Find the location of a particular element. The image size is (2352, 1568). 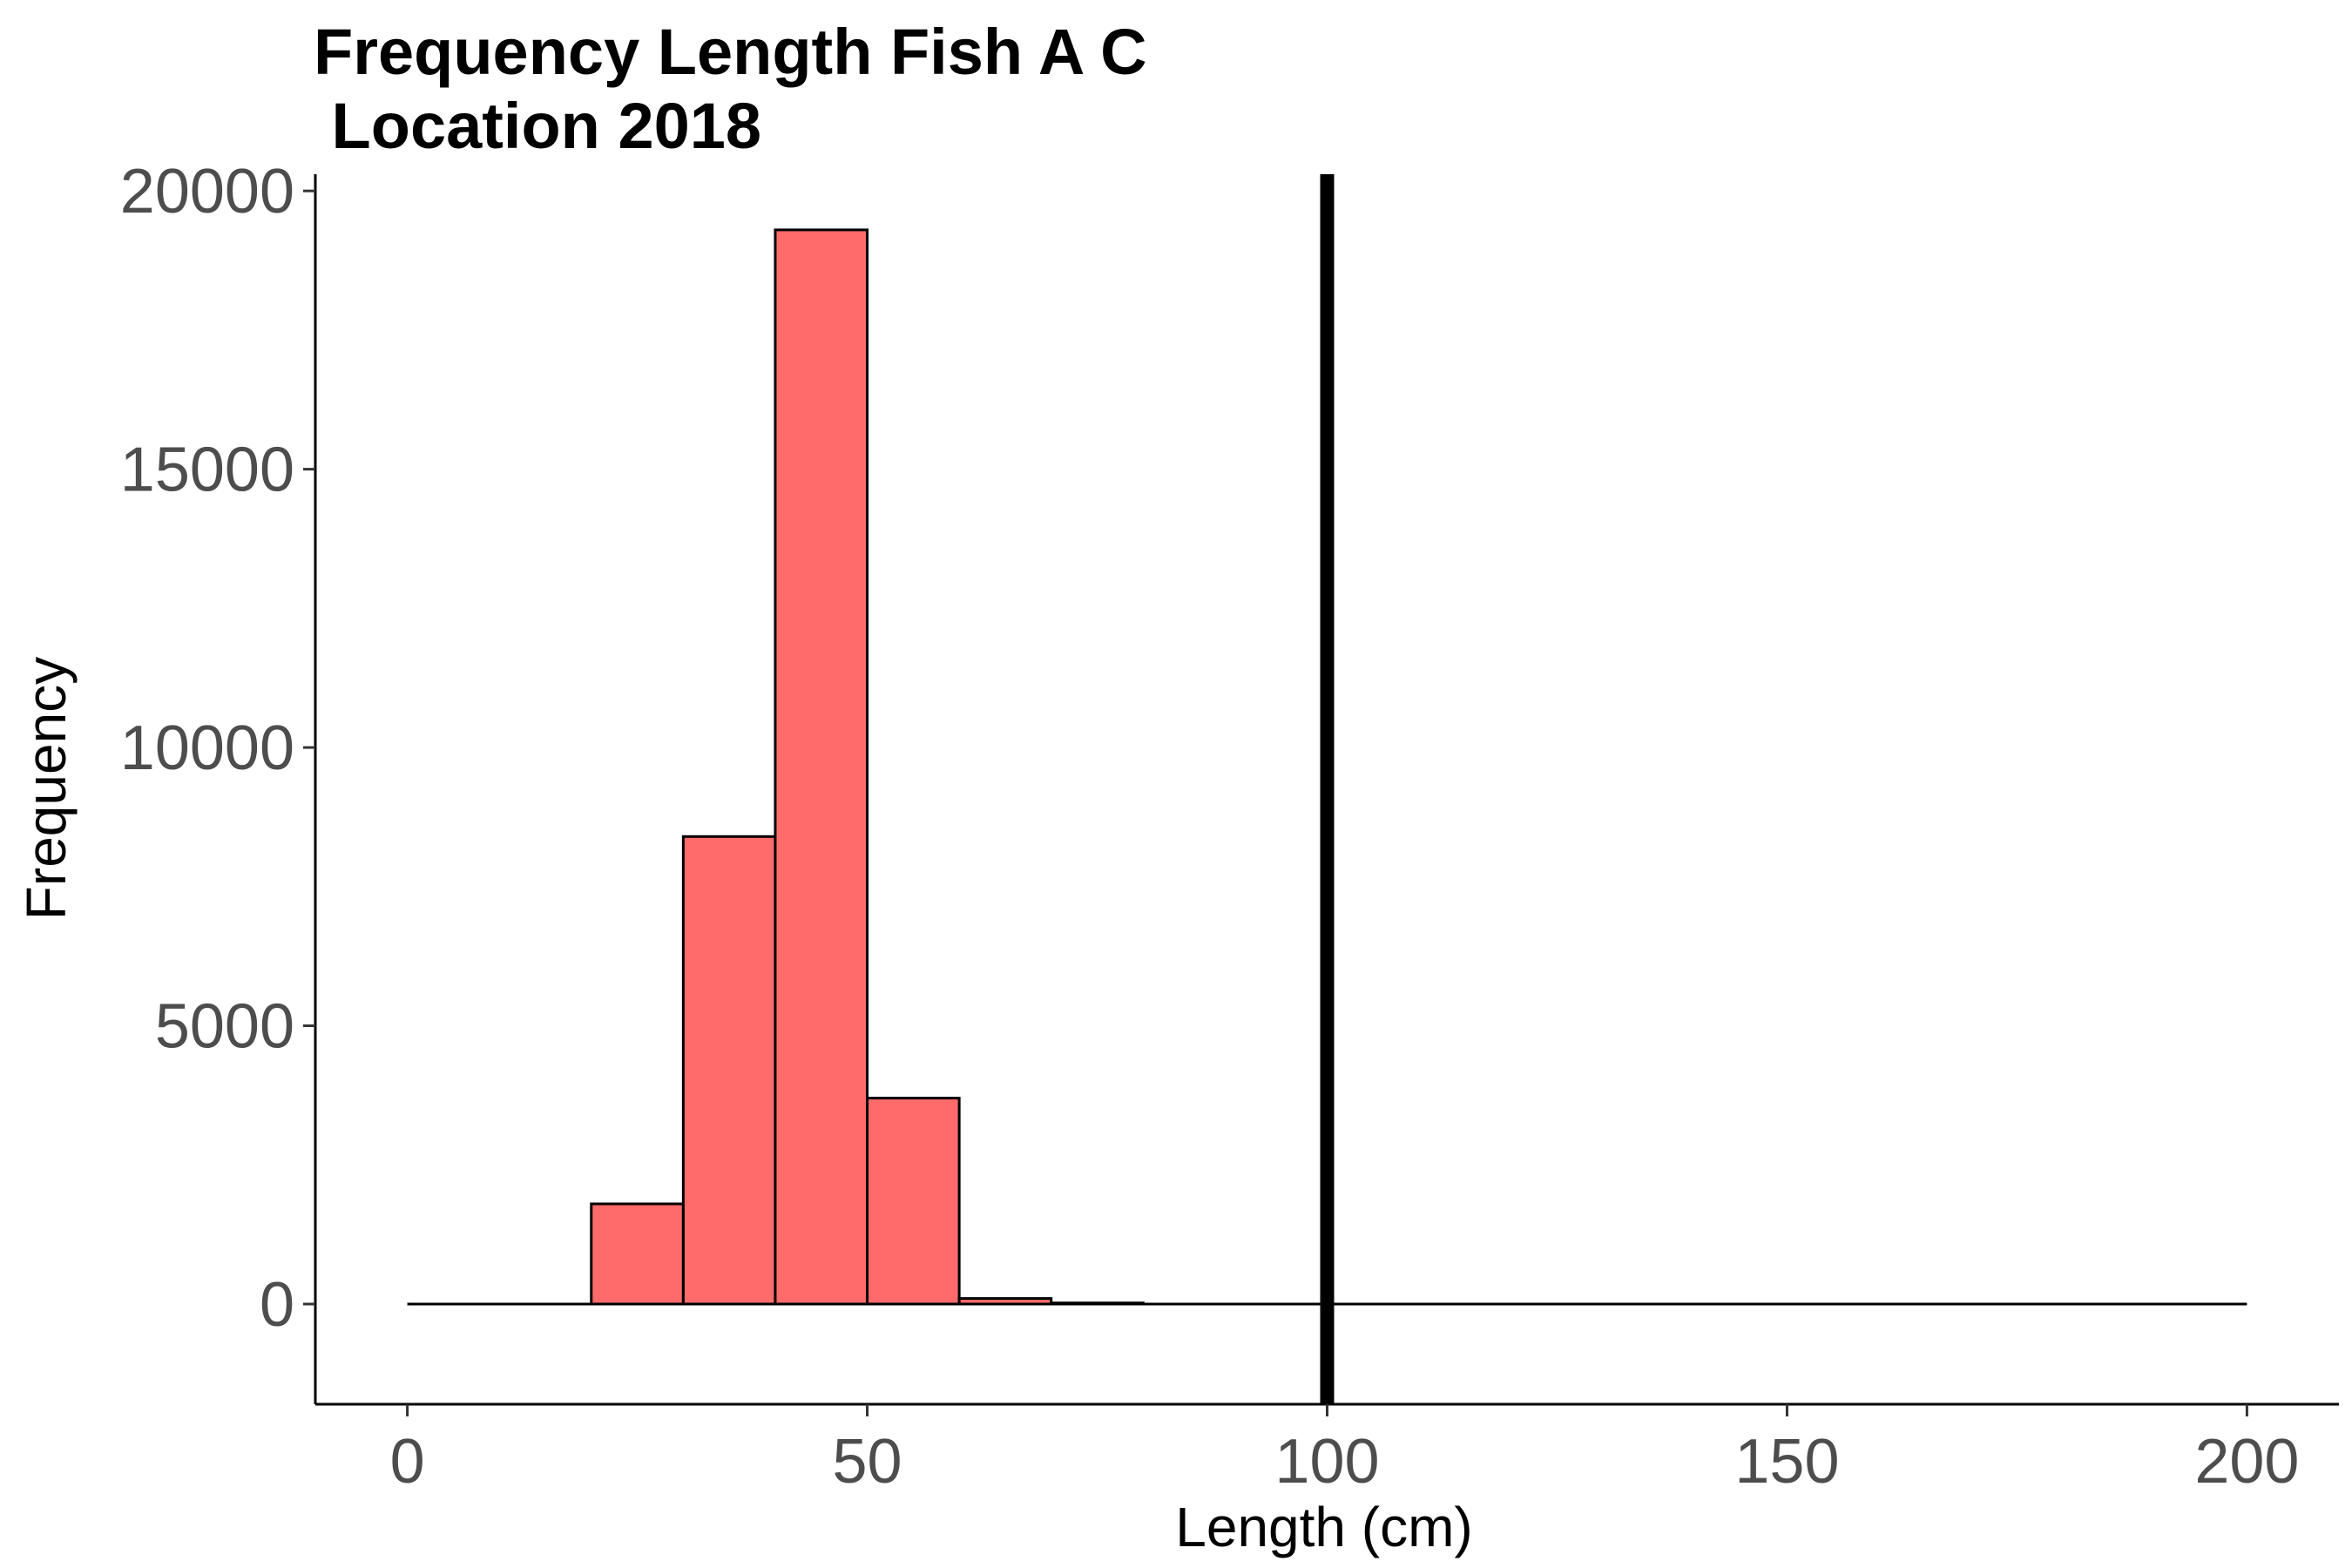

y-tick-label: 0 is located at coordinates (277, 1305).